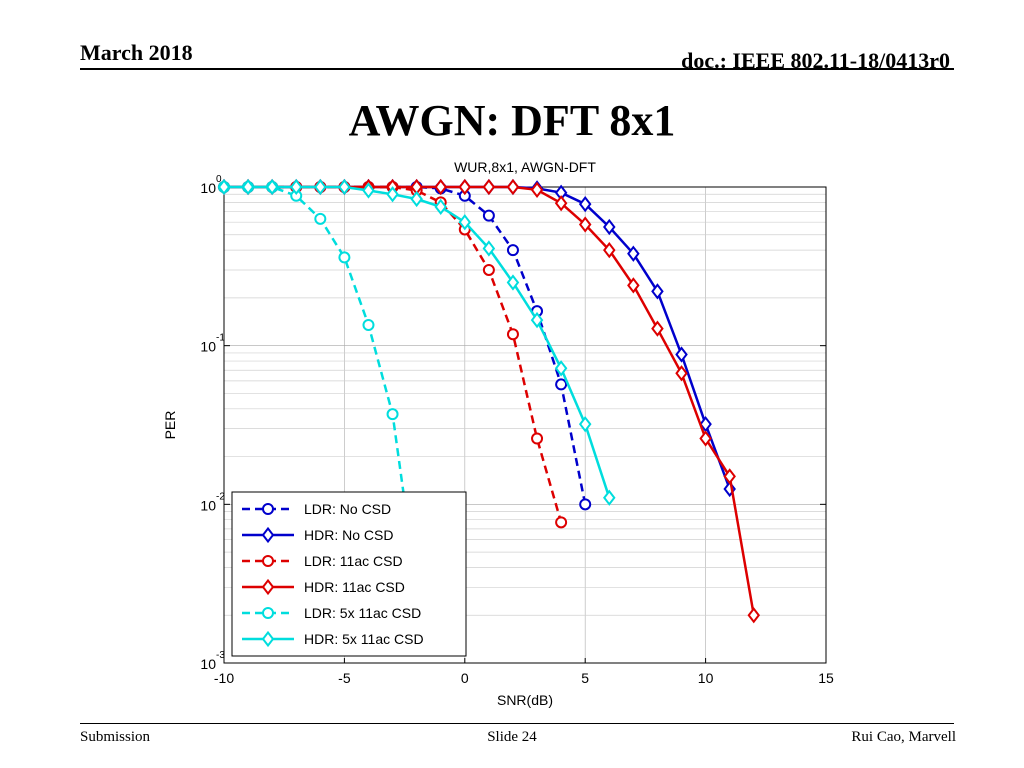 This screenshot has height=768, width=1024. What do you see at coordinates (220, 655) in the screenshot?
I see `y-tick-exponent: -3` at bounding box center [220, 655].